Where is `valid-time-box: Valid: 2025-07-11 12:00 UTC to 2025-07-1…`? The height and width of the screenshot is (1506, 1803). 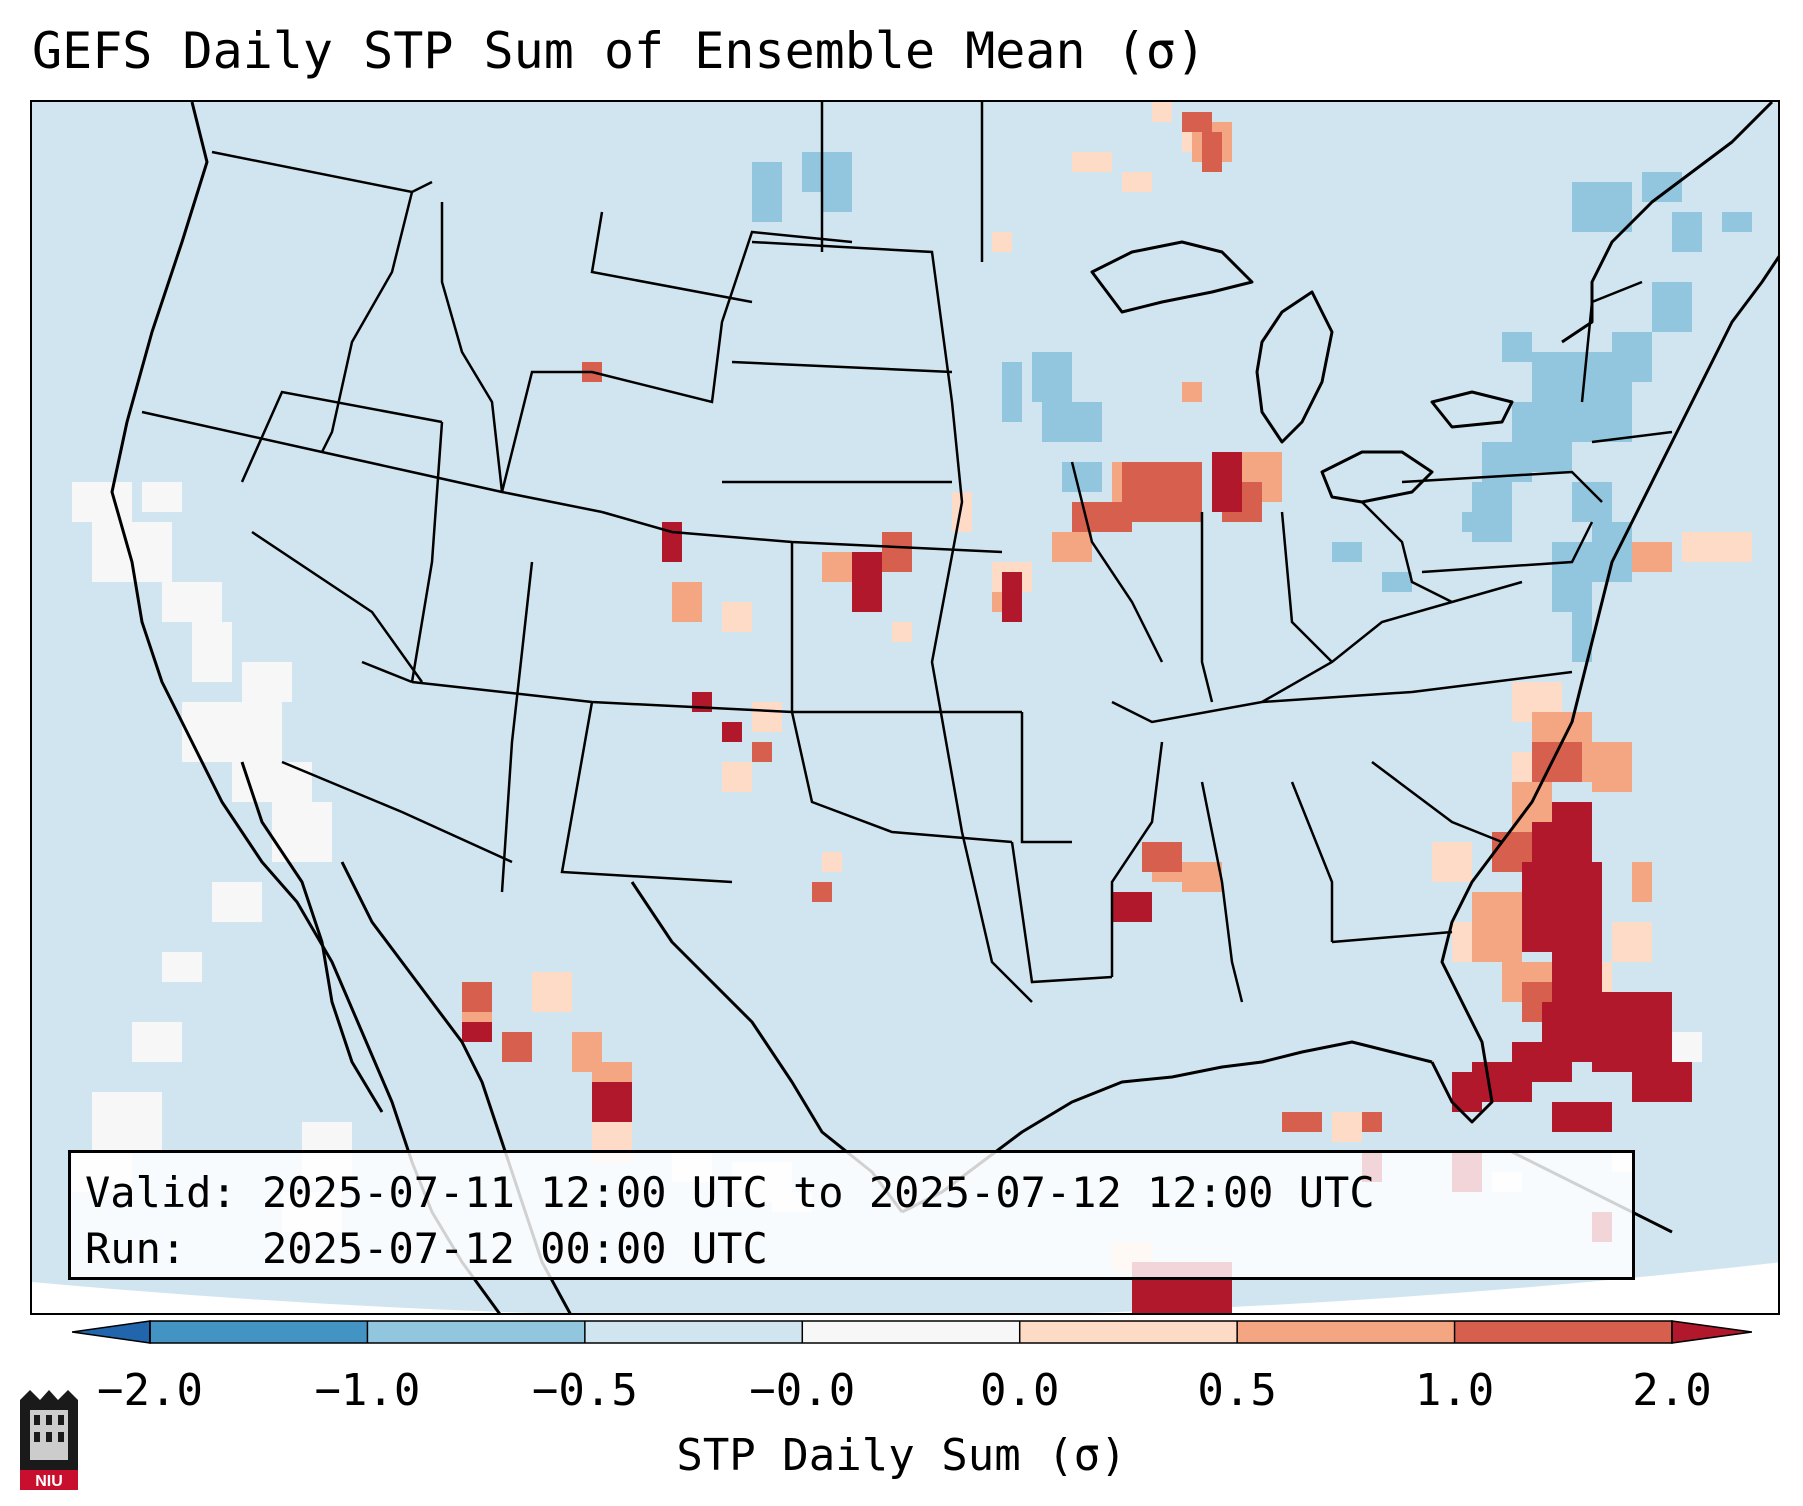 valid-time-box: Valid: 2025-07-11 12:00 UTC to 2025-07-1… is located at coordinates (851, 1215).